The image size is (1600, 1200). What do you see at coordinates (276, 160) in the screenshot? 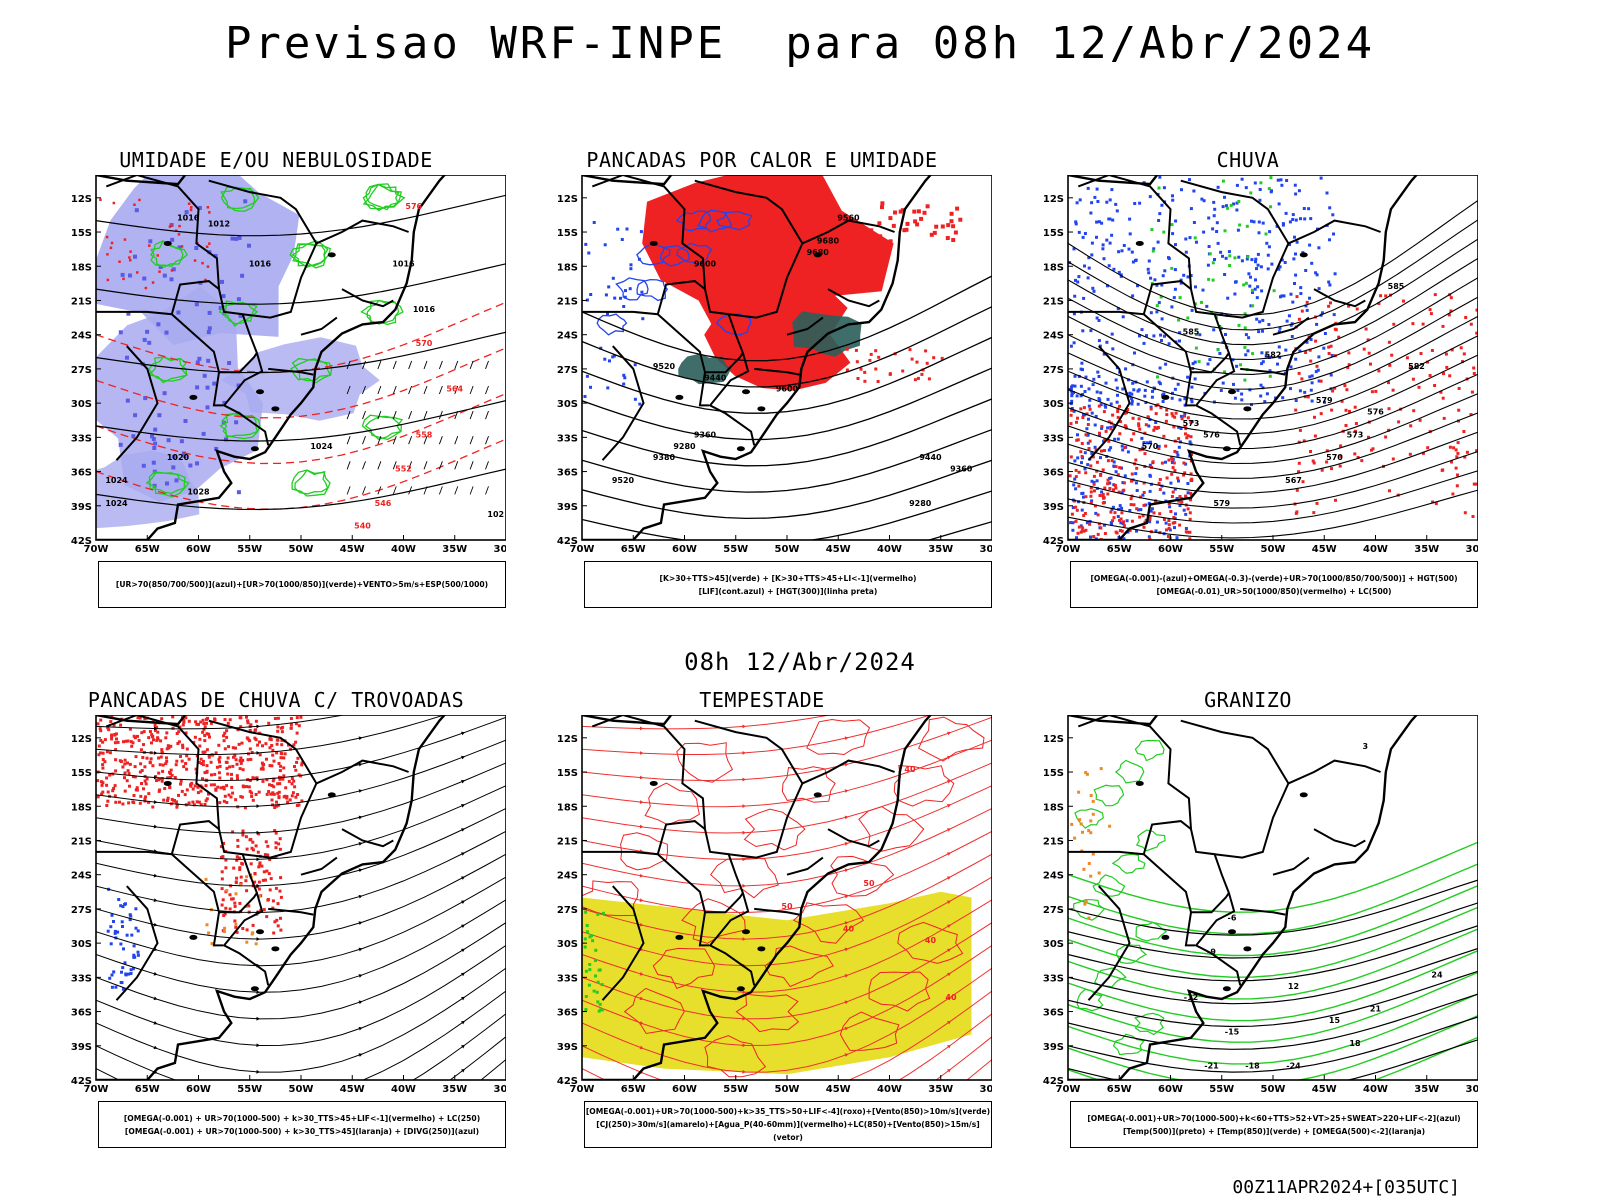
I see `panel-title: UMIDADE E/OU NEBULOSIDADE` at bounding box center [276, 160].